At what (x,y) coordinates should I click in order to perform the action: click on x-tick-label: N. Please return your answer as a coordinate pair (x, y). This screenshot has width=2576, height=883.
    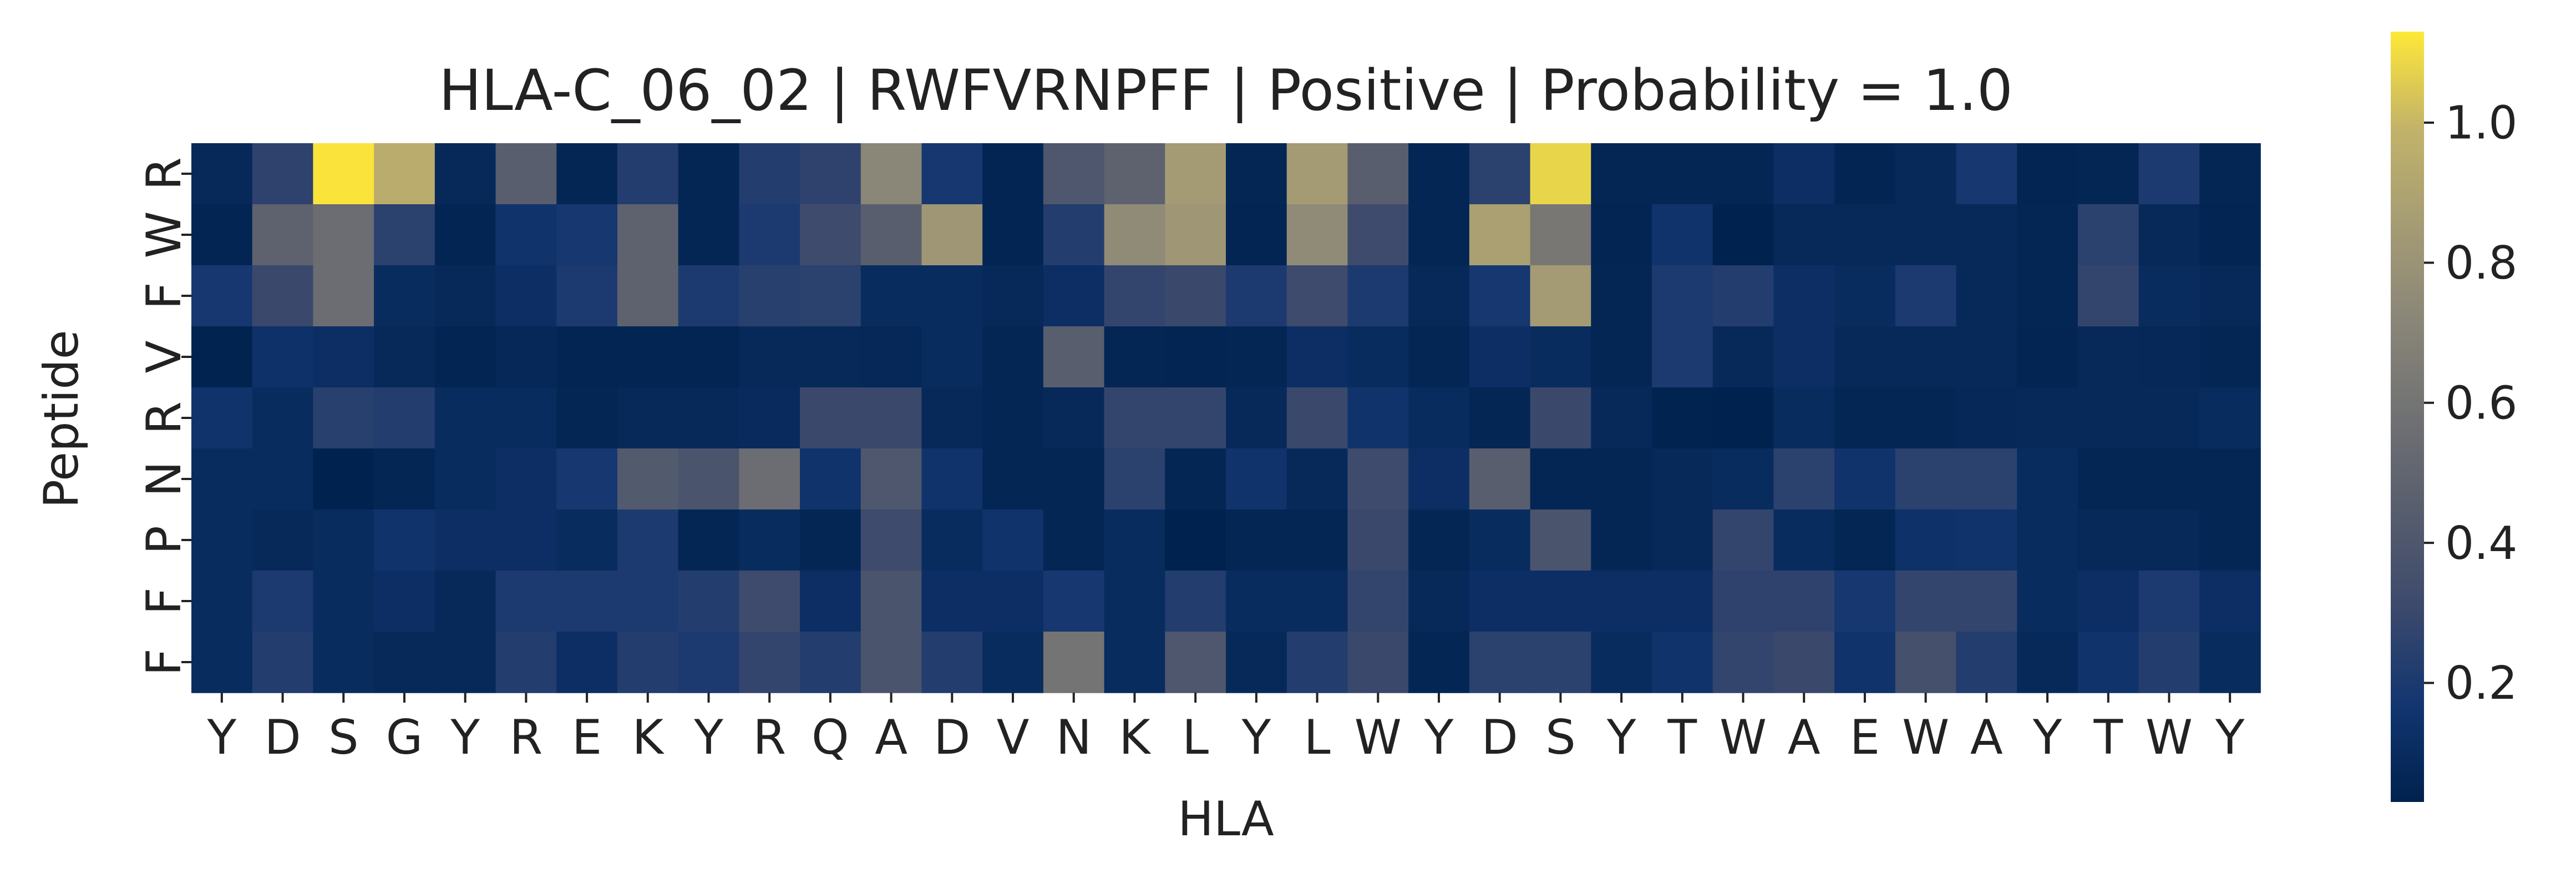
    Looking at the image, I should click on (1074, 737).